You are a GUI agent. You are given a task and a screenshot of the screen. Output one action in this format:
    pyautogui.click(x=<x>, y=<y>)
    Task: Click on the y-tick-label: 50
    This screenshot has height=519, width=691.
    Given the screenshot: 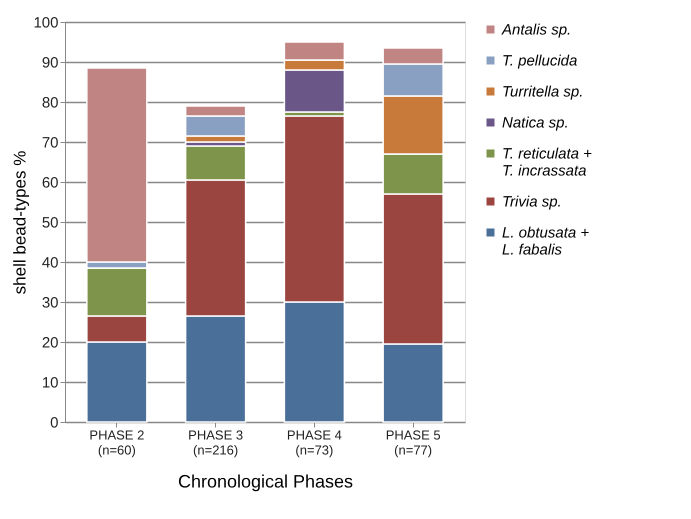 What is the action you would take?
    pyautogui.click(x=50, y=223)
    